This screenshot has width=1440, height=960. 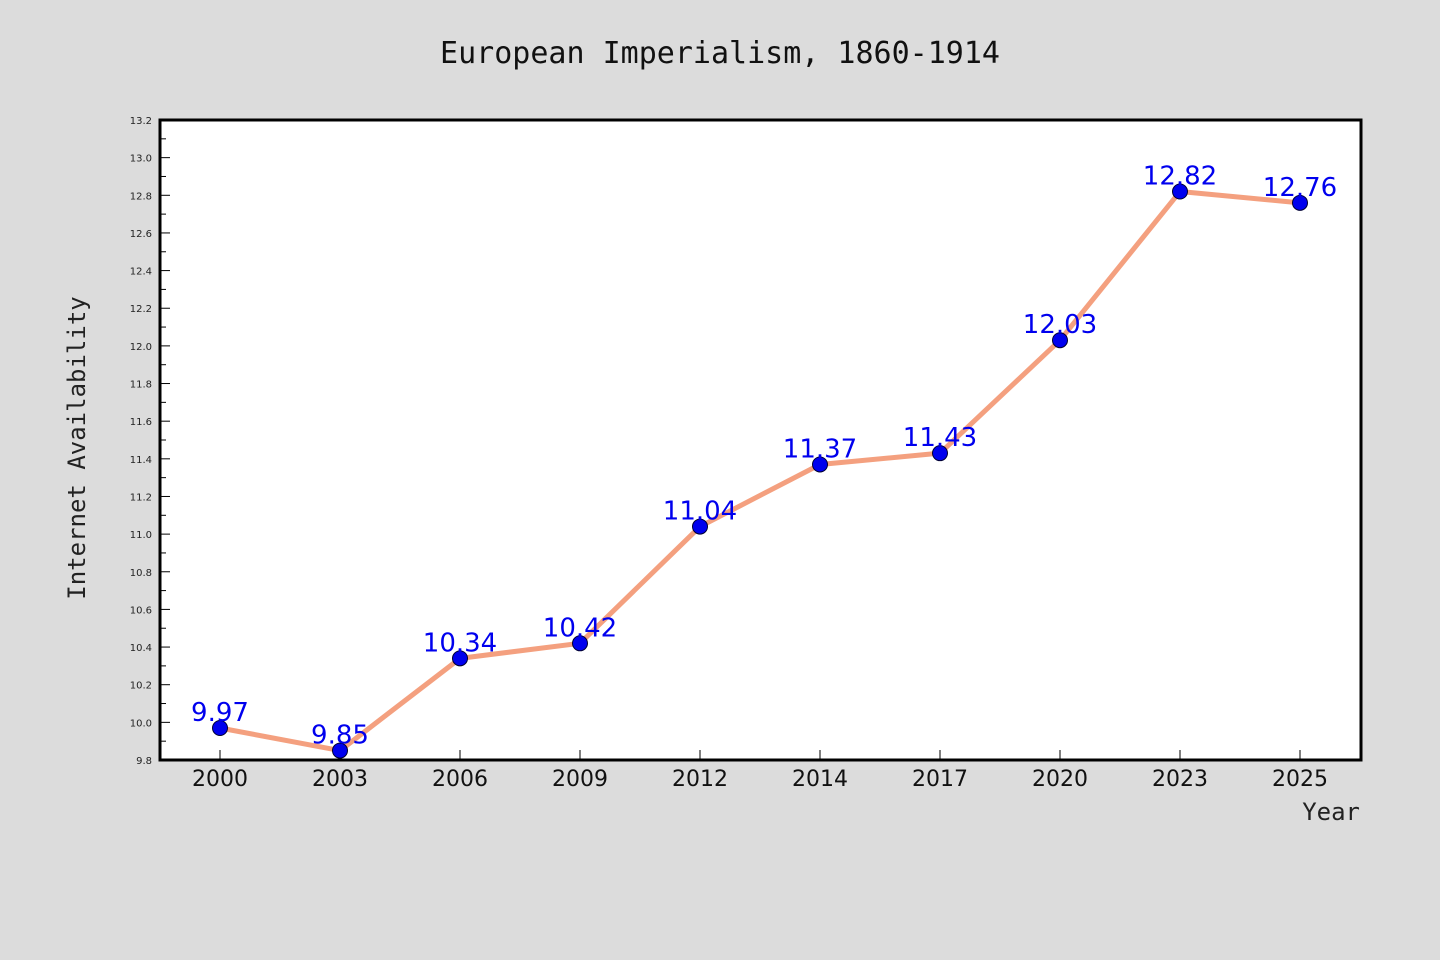 What do you see at coordinates (1180, 177) in the screenshot?
I see `data-label: 12.82` at bounding box center [1180, 177].